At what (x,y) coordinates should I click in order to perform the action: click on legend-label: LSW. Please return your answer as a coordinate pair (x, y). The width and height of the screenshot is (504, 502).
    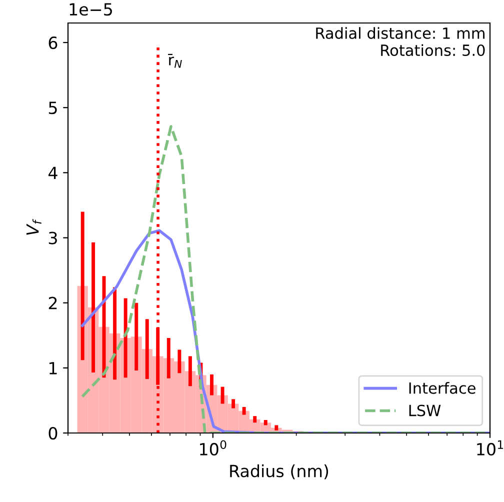
    Looking at the image, I should click on (425, 410).